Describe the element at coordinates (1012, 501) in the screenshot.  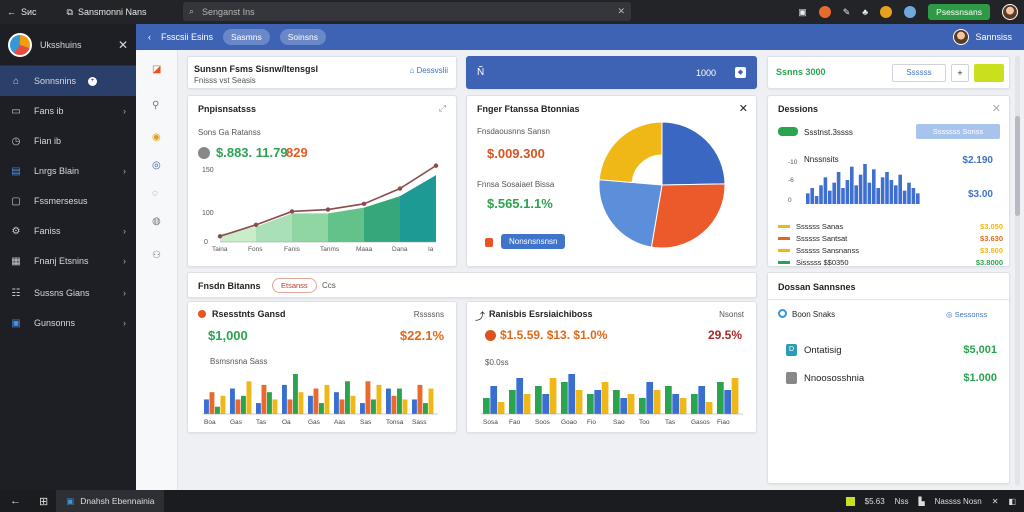
I see `speaker-icon: ◧` at that location.